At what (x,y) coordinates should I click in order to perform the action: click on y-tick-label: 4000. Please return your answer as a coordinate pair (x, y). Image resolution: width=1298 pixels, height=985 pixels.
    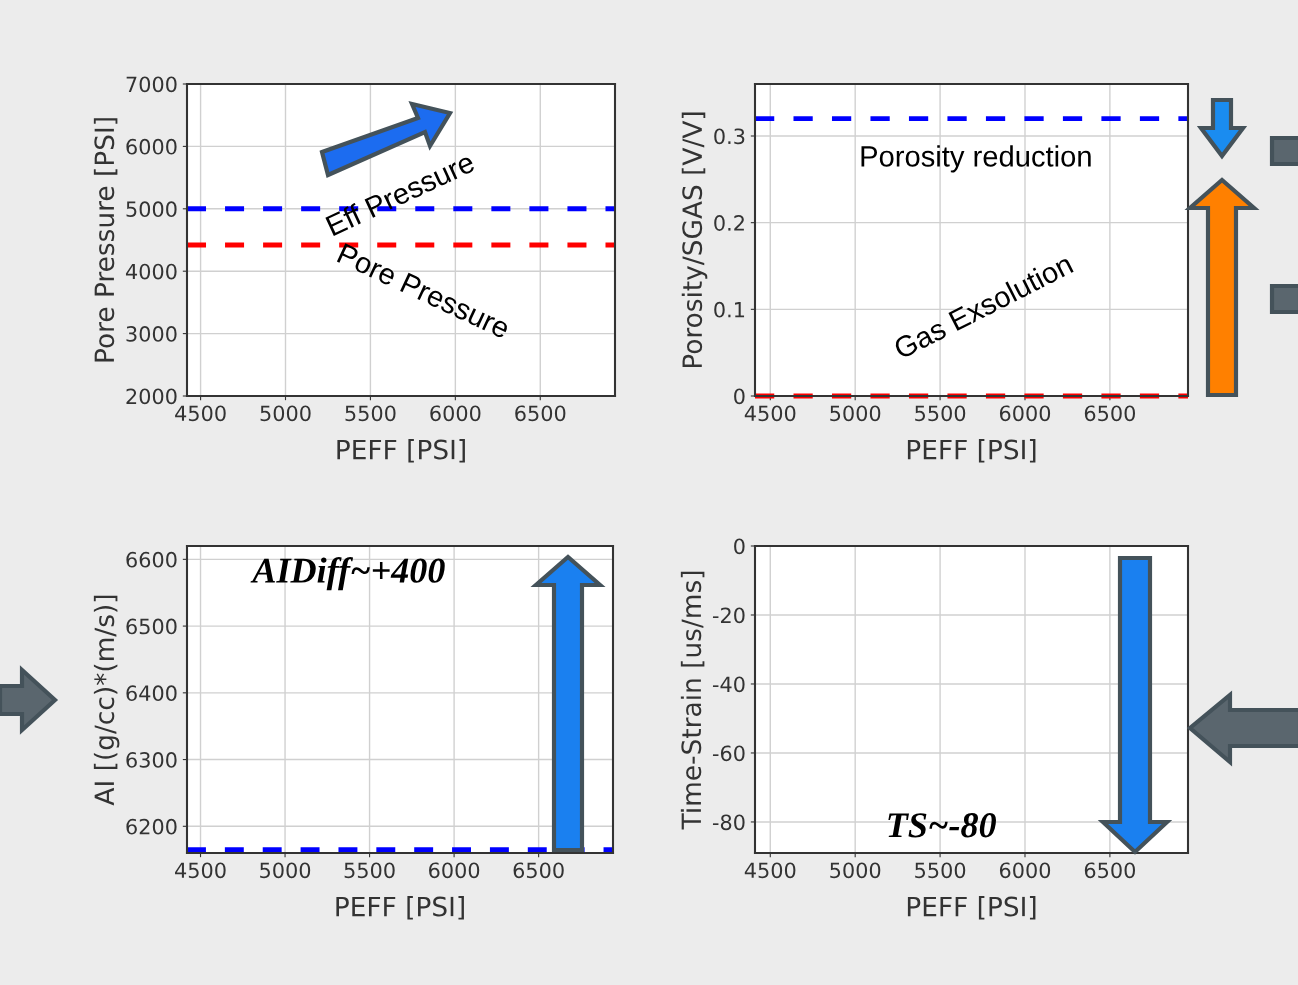
    Looking at the image, I should click on (151, 271).